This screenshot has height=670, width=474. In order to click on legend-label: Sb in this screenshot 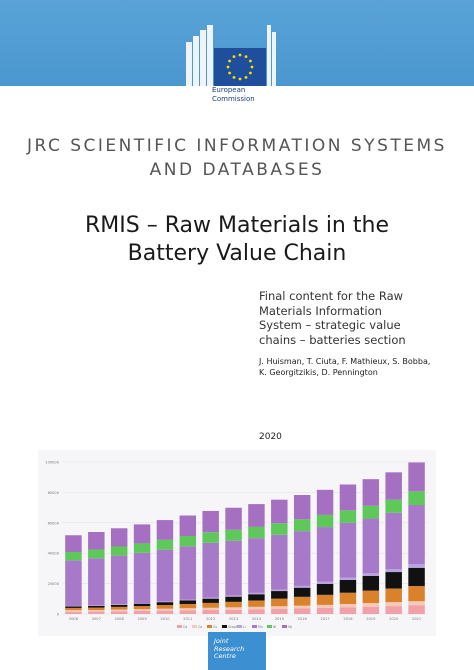, I will do `click(290, 627)`.